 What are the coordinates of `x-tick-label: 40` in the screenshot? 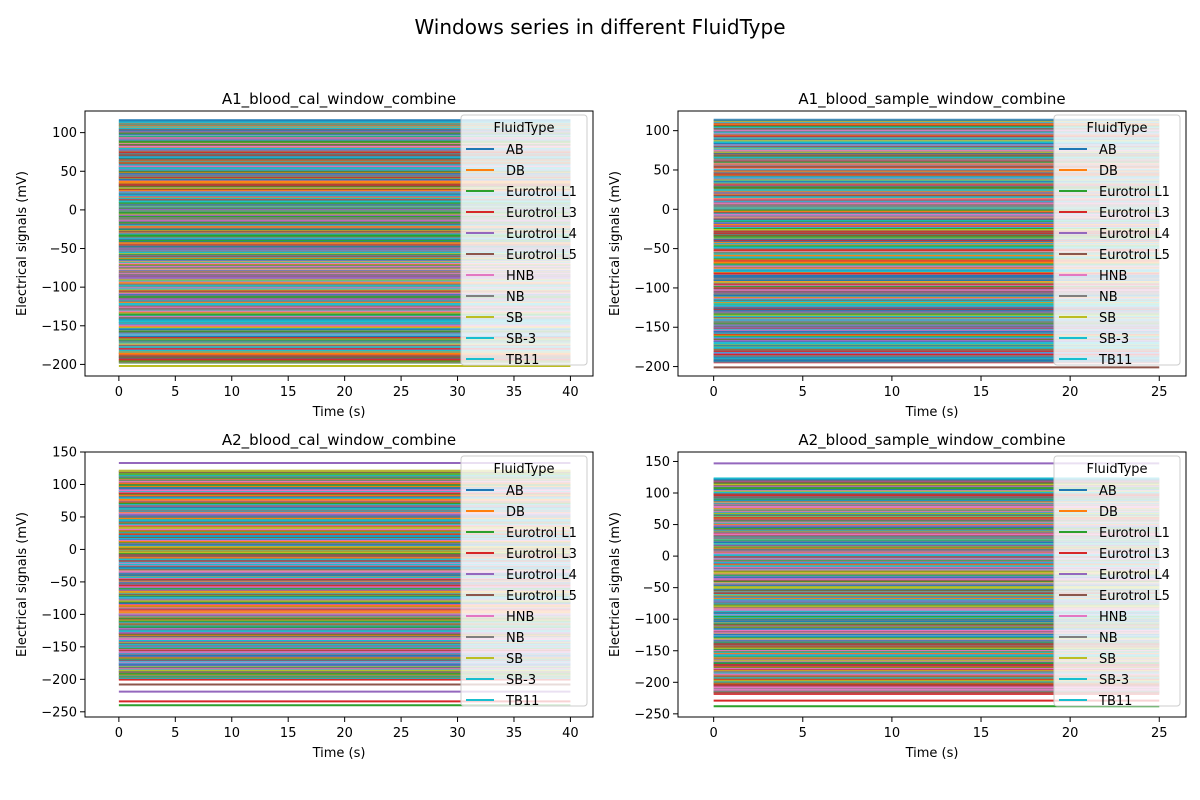 It's located at (570, 733).